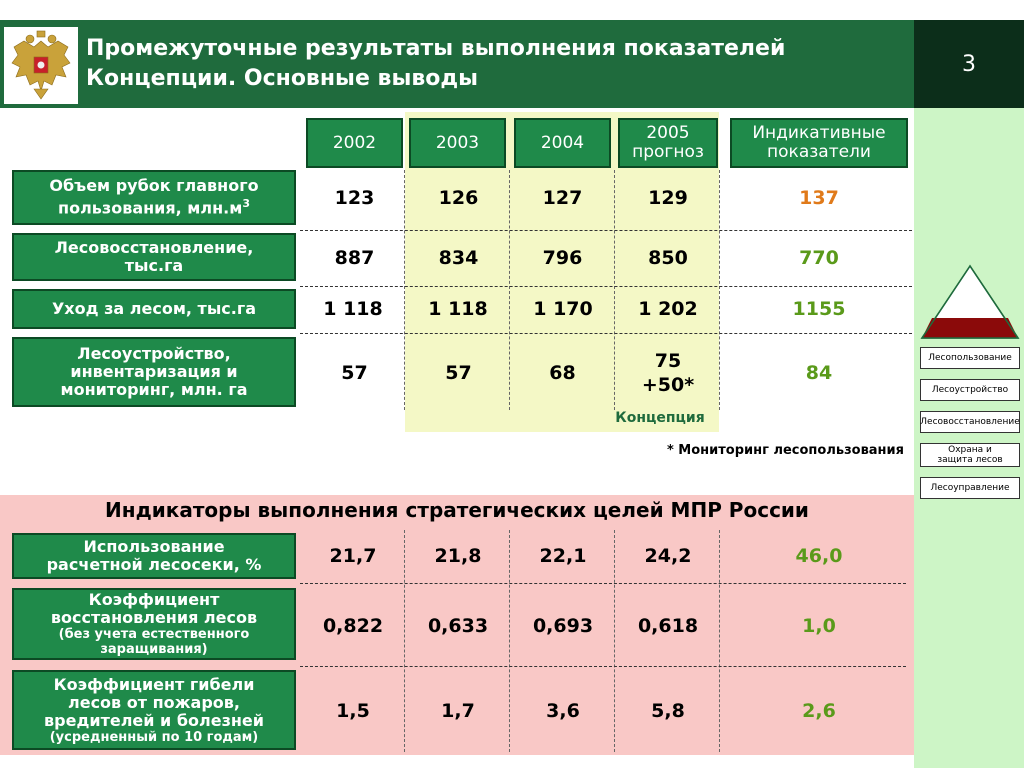  I want to click on row-label-note: (без учета естественного, so click(154, 634).